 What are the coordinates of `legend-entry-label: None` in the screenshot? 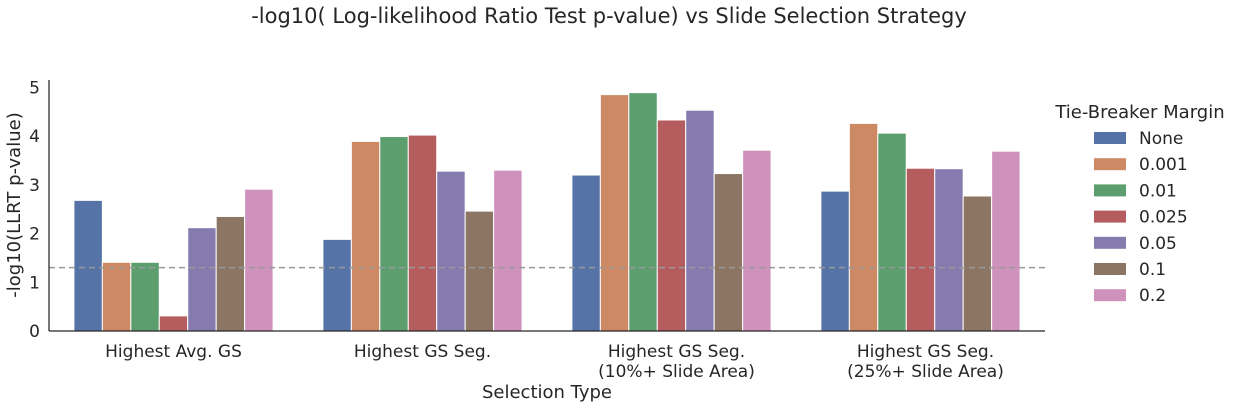 It's located at (1161, 139).